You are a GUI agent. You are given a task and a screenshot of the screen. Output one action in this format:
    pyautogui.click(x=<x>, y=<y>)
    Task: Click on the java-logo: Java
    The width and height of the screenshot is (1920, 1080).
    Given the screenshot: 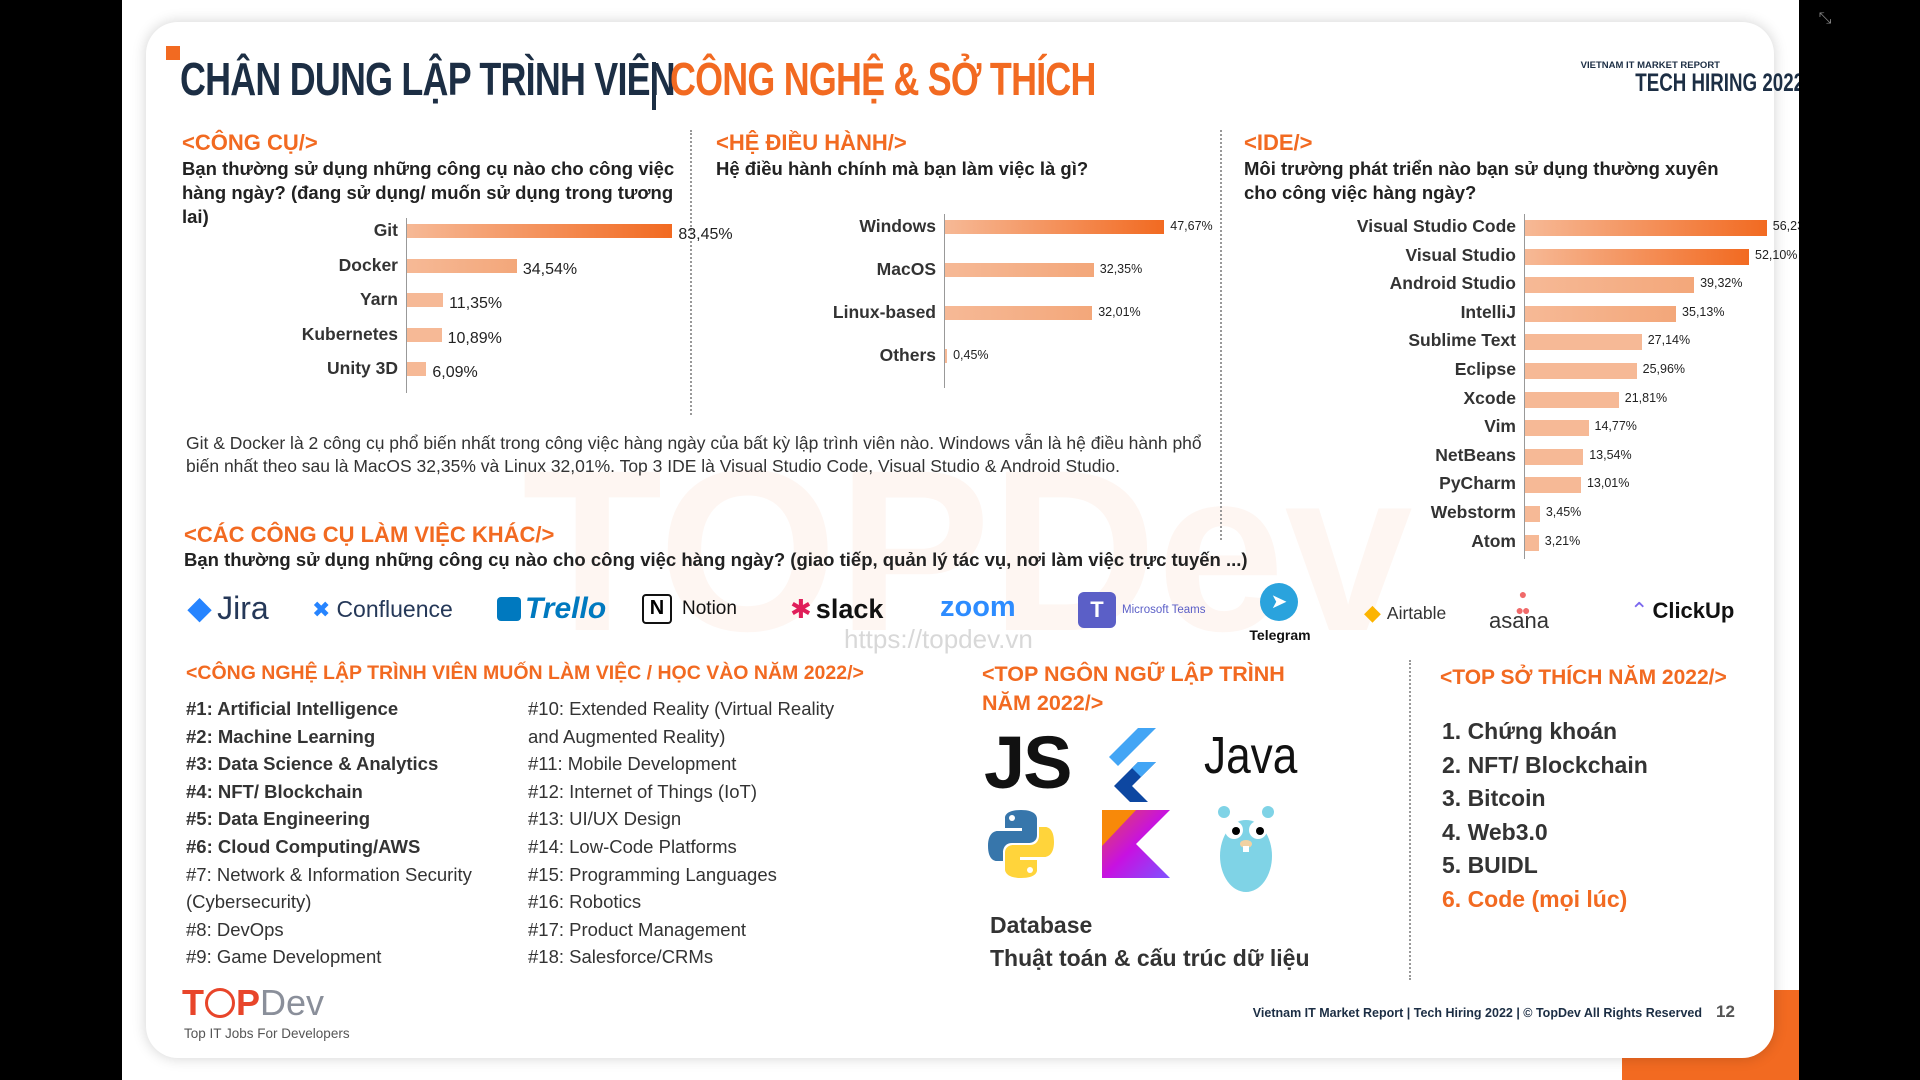 What is the action you would take?
    pyautogui.click(x=1251, y=756)
    